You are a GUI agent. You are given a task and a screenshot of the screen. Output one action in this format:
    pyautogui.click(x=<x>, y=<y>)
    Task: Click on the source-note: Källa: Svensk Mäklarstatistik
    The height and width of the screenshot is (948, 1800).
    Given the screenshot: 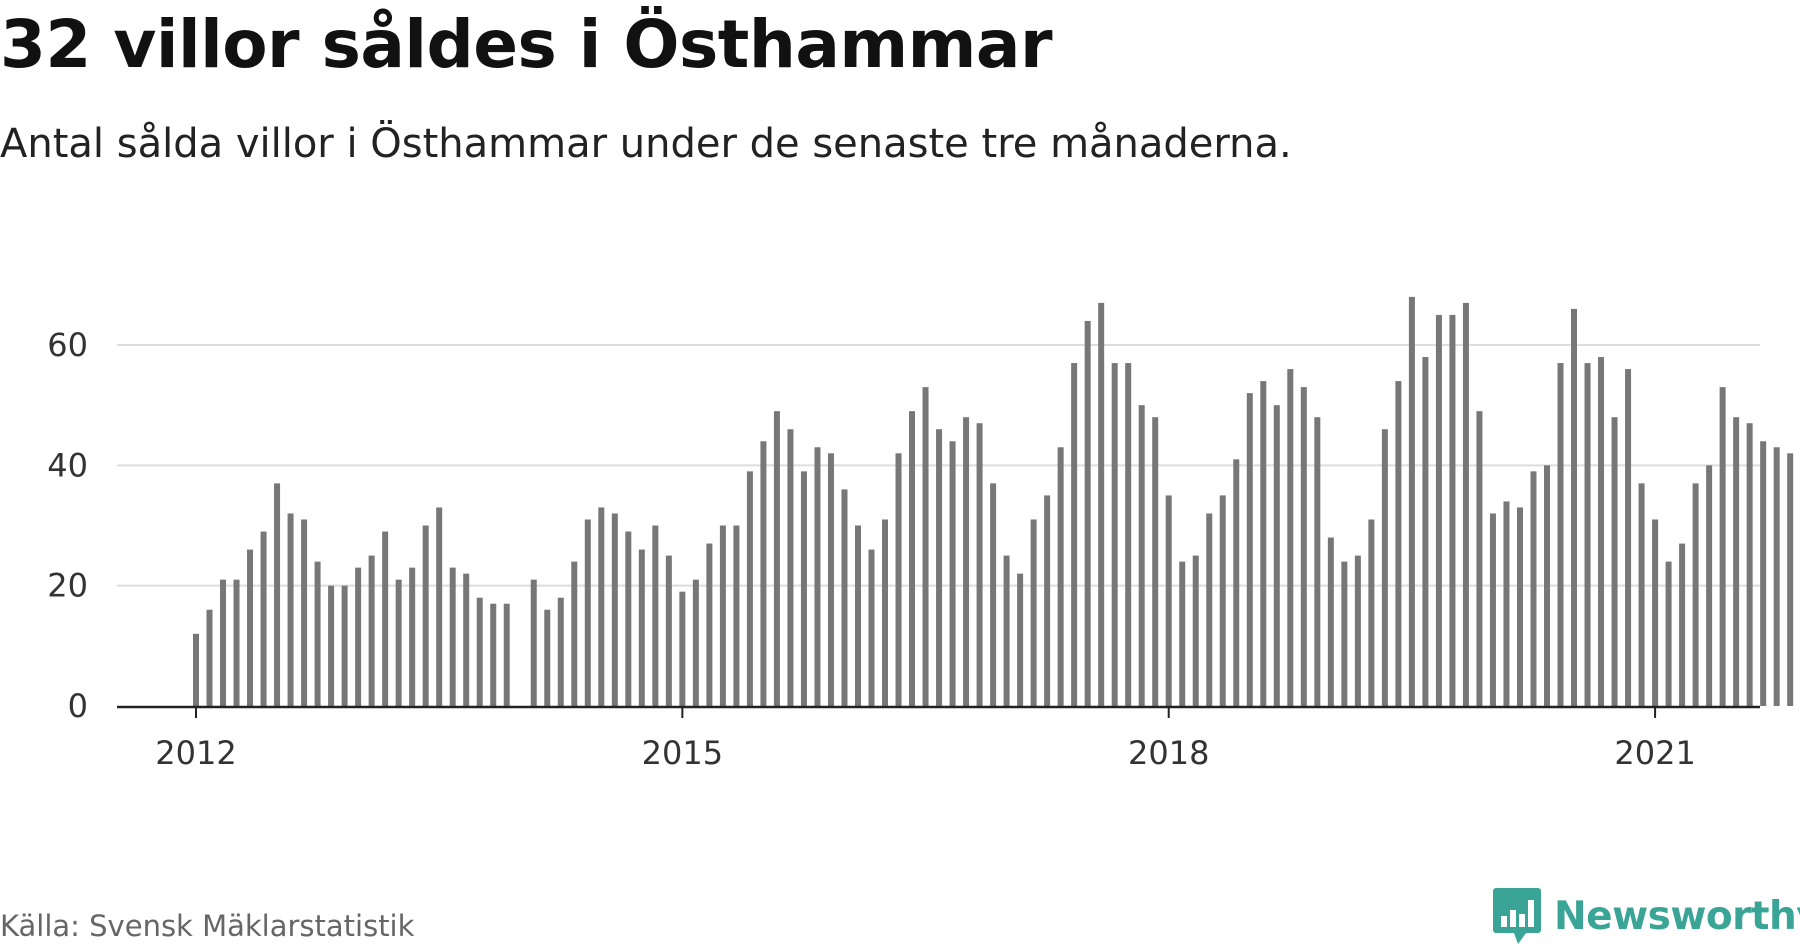 What is the action you would take?
    pyautogui.click(x=207, y=926)
    